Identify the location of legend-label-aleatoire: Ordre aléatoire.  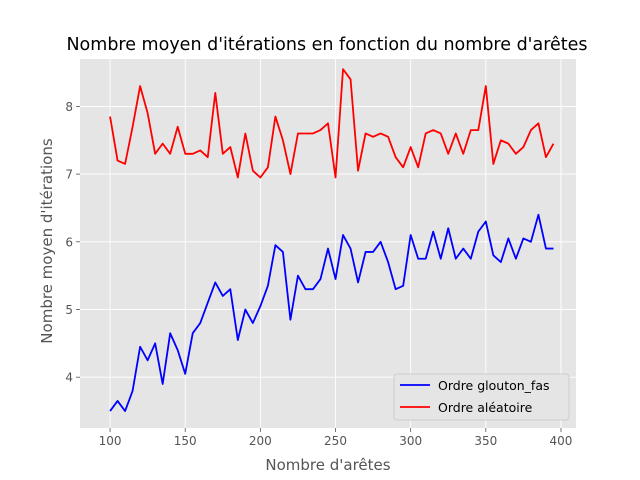
(485, 407).